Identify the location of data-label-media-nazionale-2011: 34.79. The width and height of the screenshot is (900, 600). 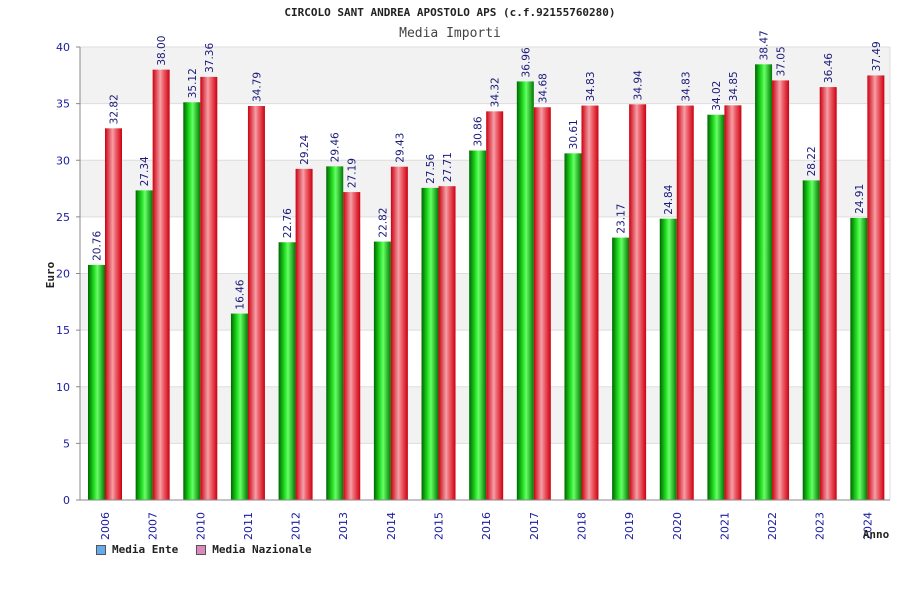
(257, 87).